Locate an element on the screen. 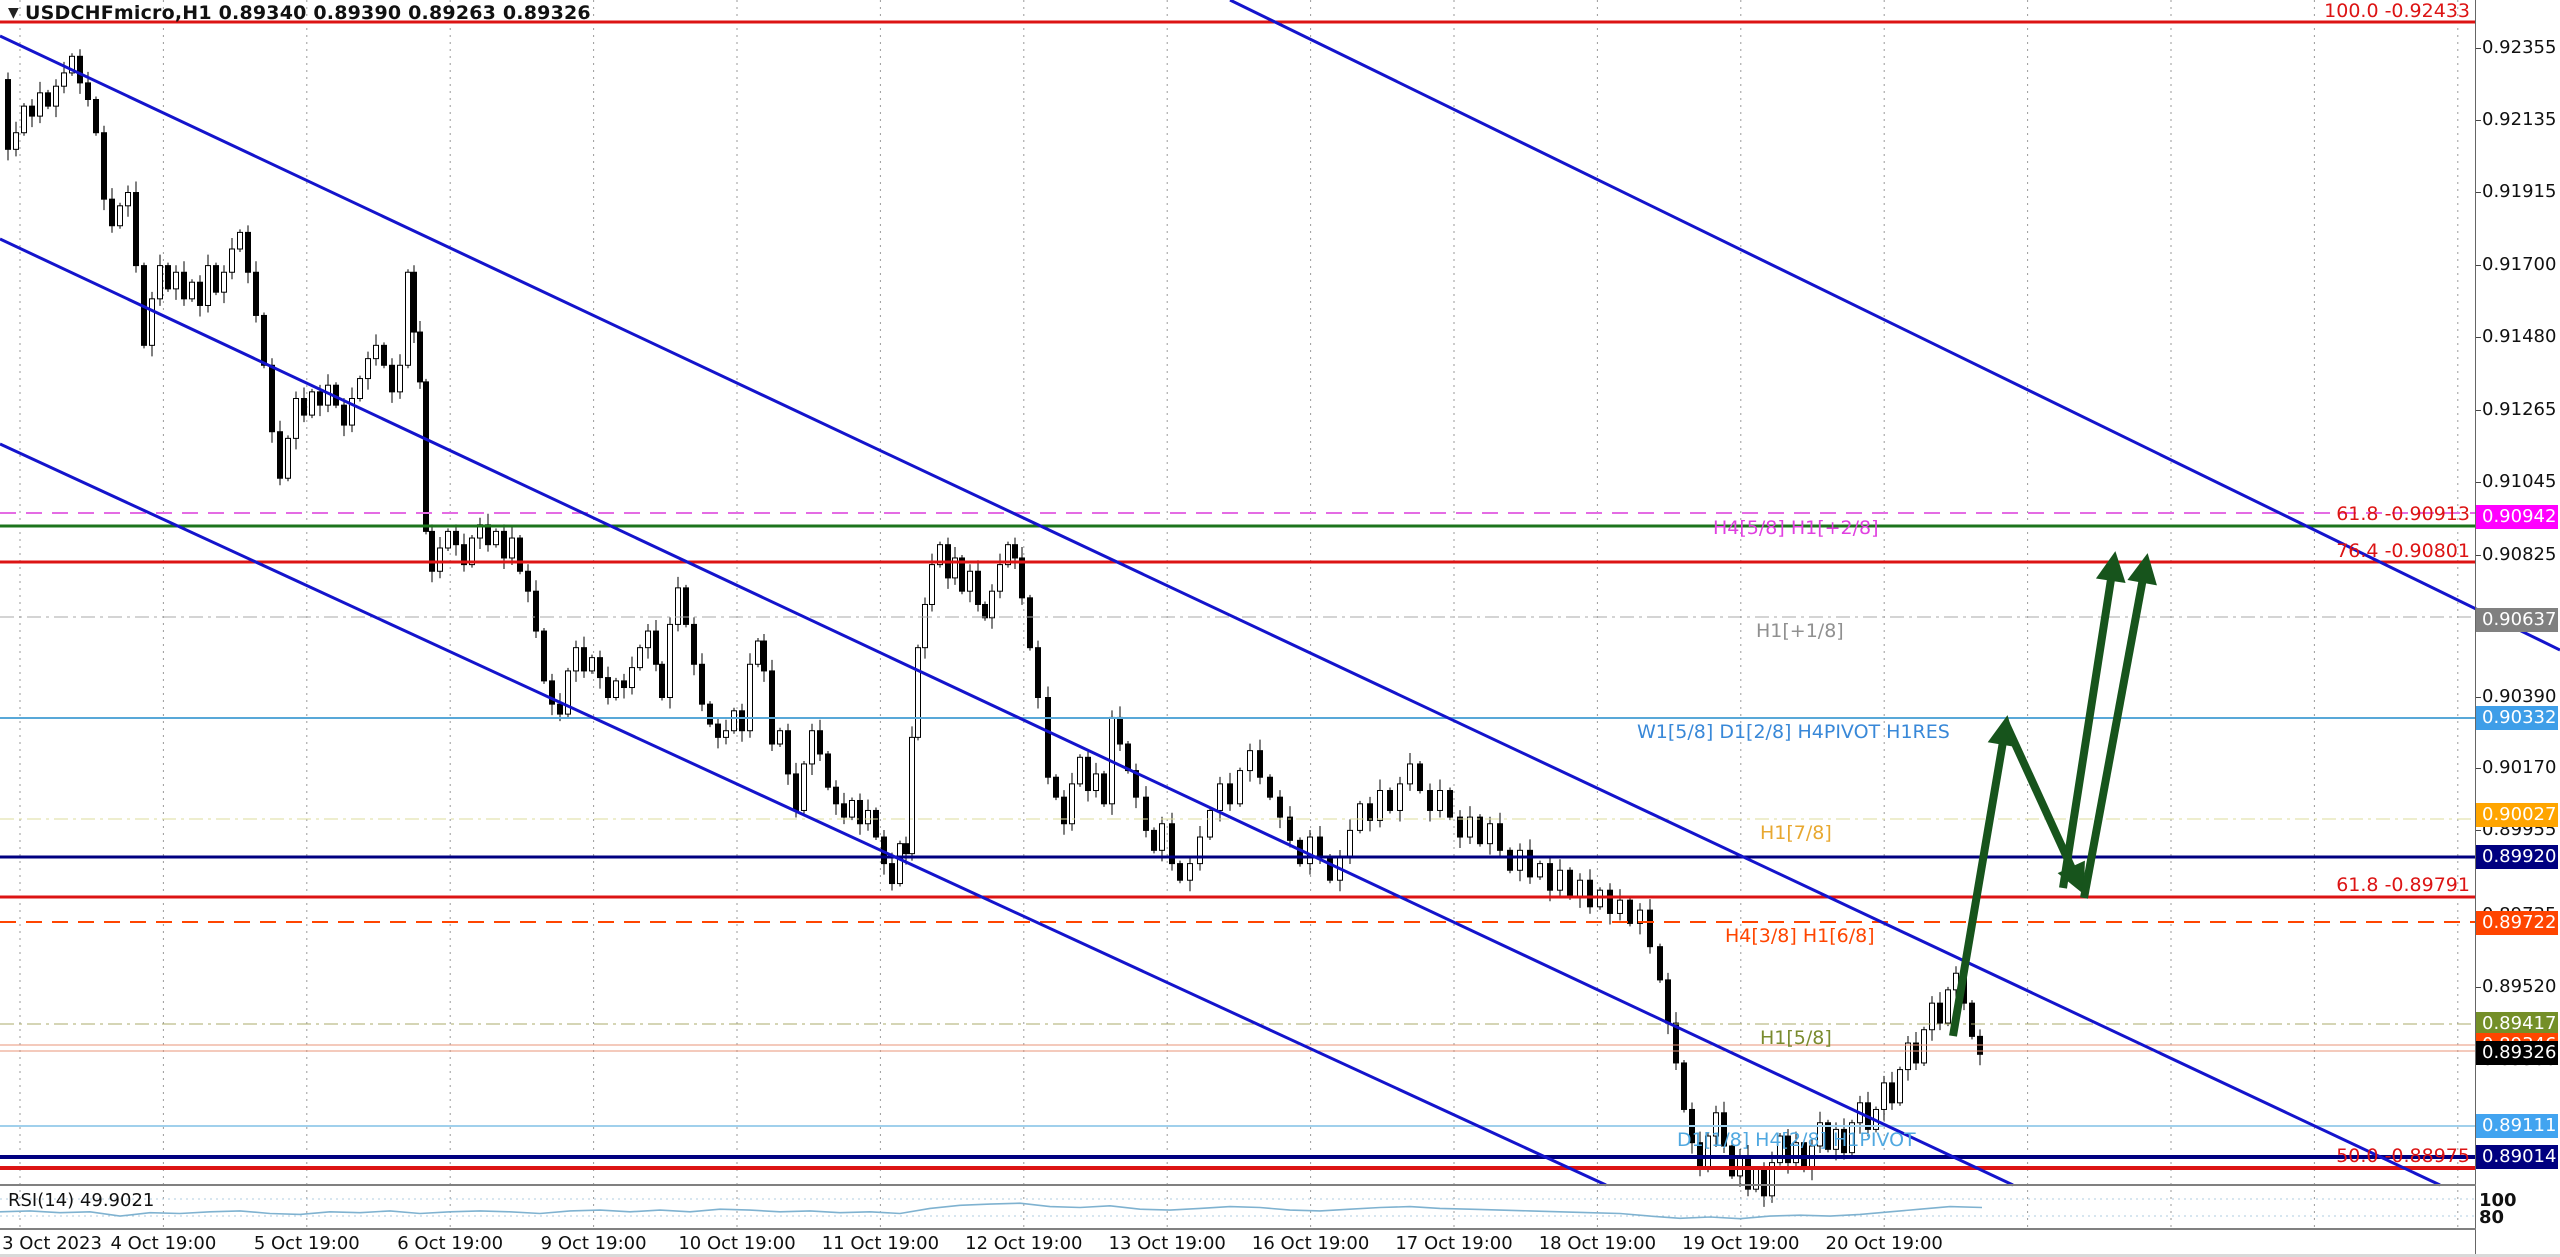 The image size is (2560, 1257). rsi-indicator-label: RSI(14) 49.9021 is located at coordinates (81, 1200).